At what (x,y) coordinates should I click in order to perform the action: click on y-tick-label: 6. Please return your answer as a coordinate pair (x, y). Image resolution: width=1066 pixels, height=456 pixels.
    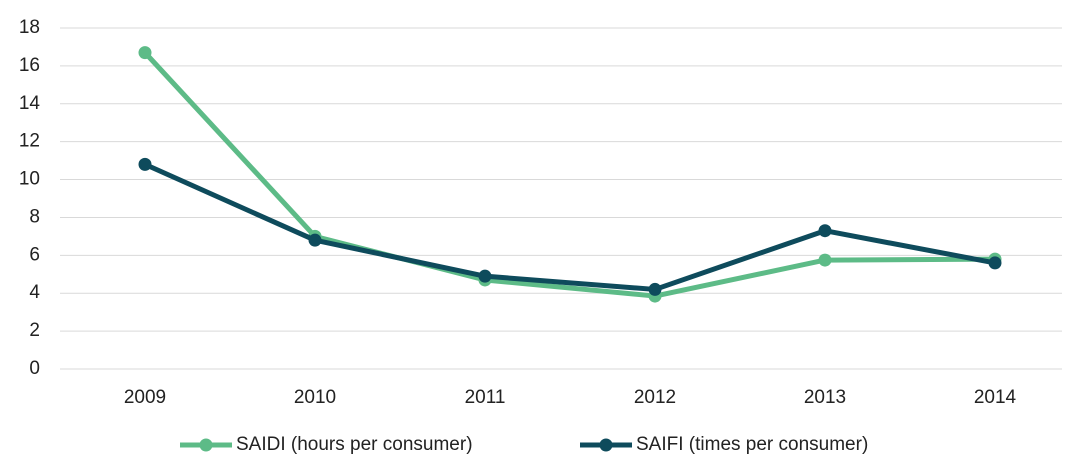
    Looking at the image, I should click on (34, 254).